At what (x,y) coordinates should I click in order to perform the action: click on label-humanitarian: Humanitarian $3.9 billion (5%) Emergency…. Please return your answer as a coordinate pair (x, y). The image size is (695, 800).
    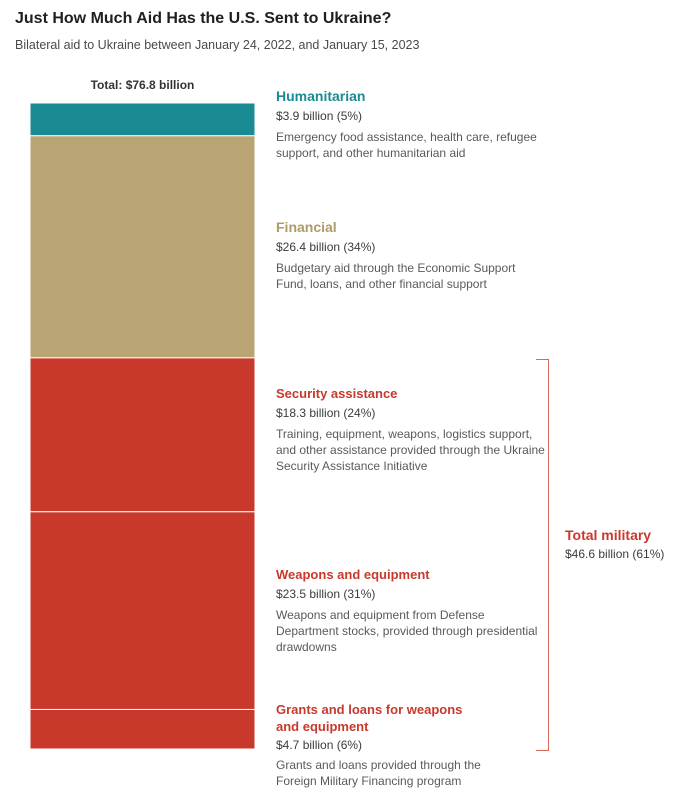
    Looking at the image, I should click on (411, 124).